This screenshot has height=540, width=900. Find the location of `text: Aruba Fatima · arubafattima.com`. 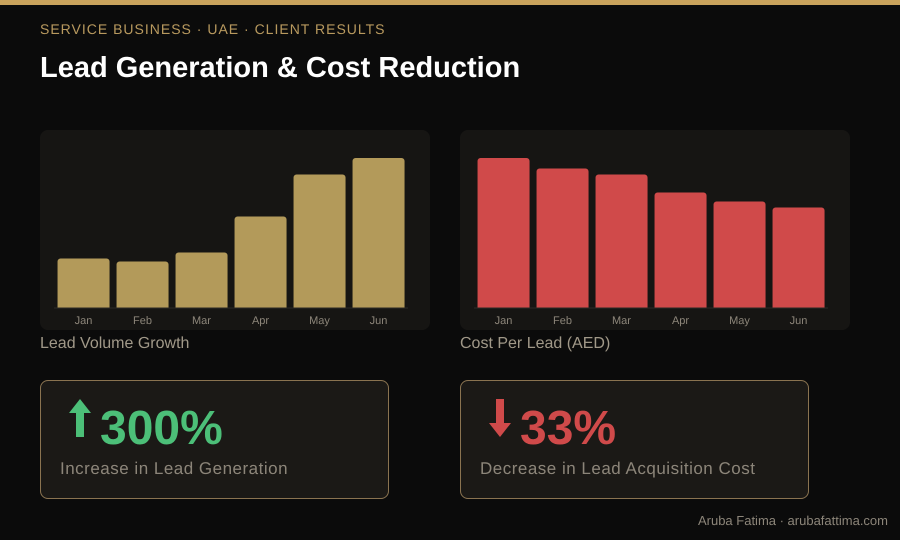

text: Aruba Fatima · arubafattima.com is located at coordinates (793, 520).